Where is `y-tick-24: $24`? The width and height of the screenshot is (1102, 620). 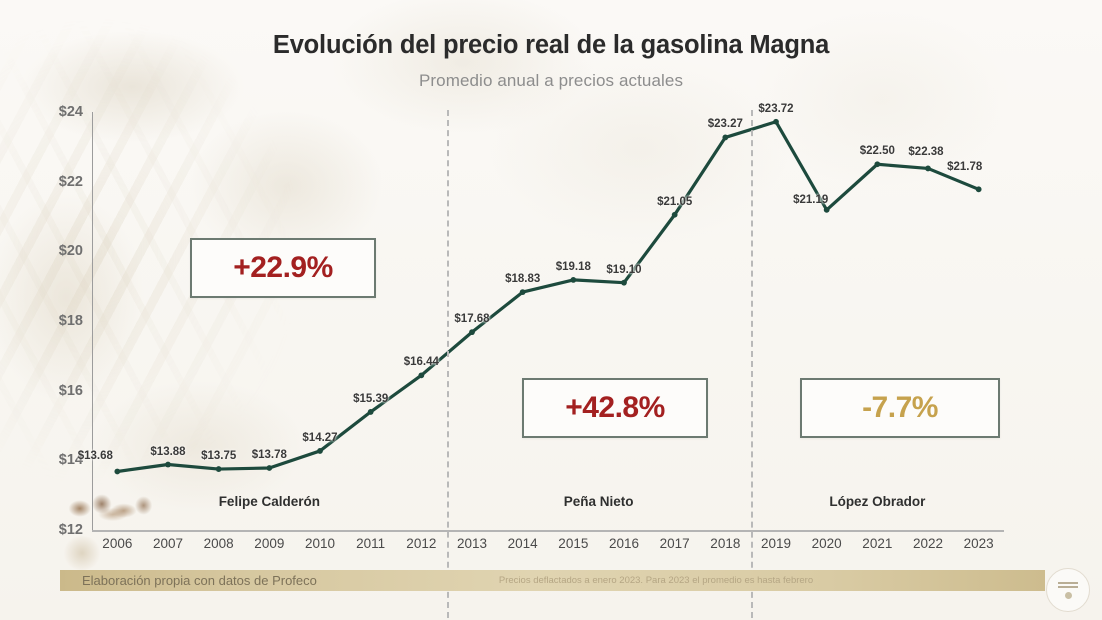
y-tick-24: $24 is located at coordinates (70, 112).